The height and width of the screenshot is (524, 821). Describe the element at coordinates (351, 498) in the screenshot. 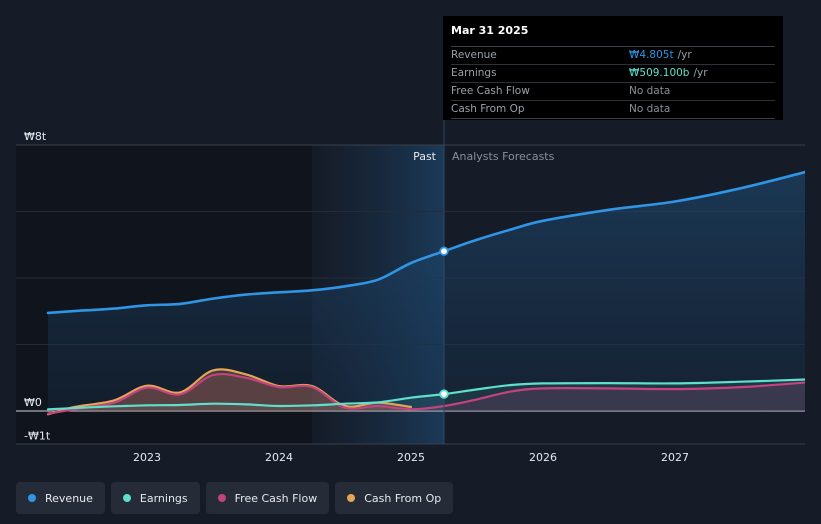

I see `cash-from-op-dot-icon` at that location.